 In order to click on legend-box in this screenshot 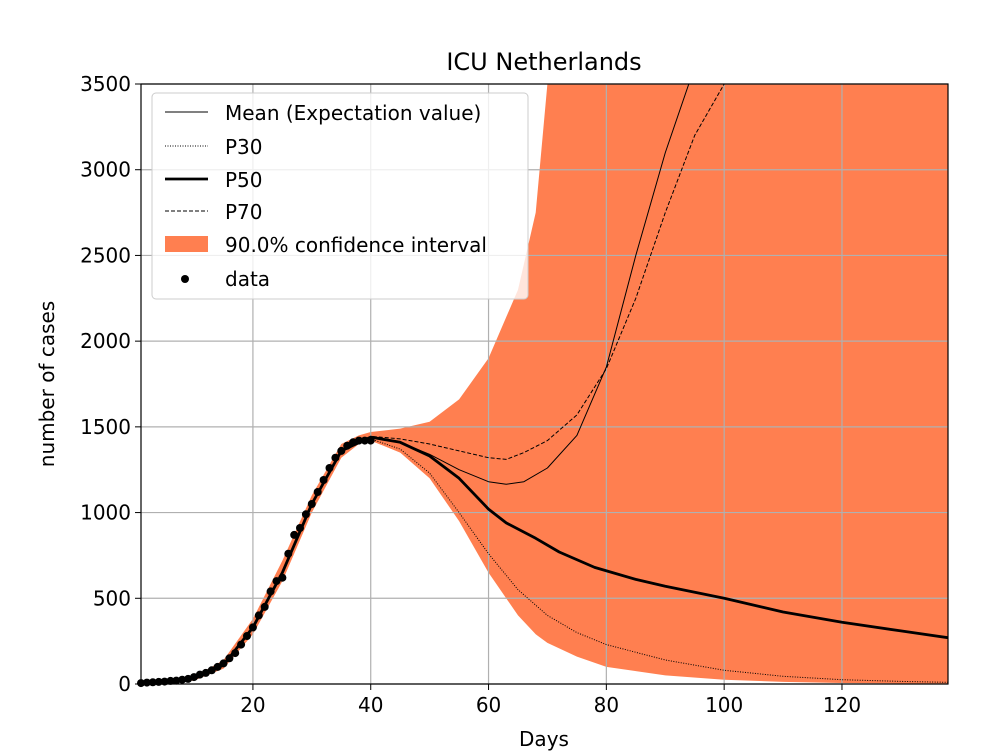, I will do `click(340, 196)`.